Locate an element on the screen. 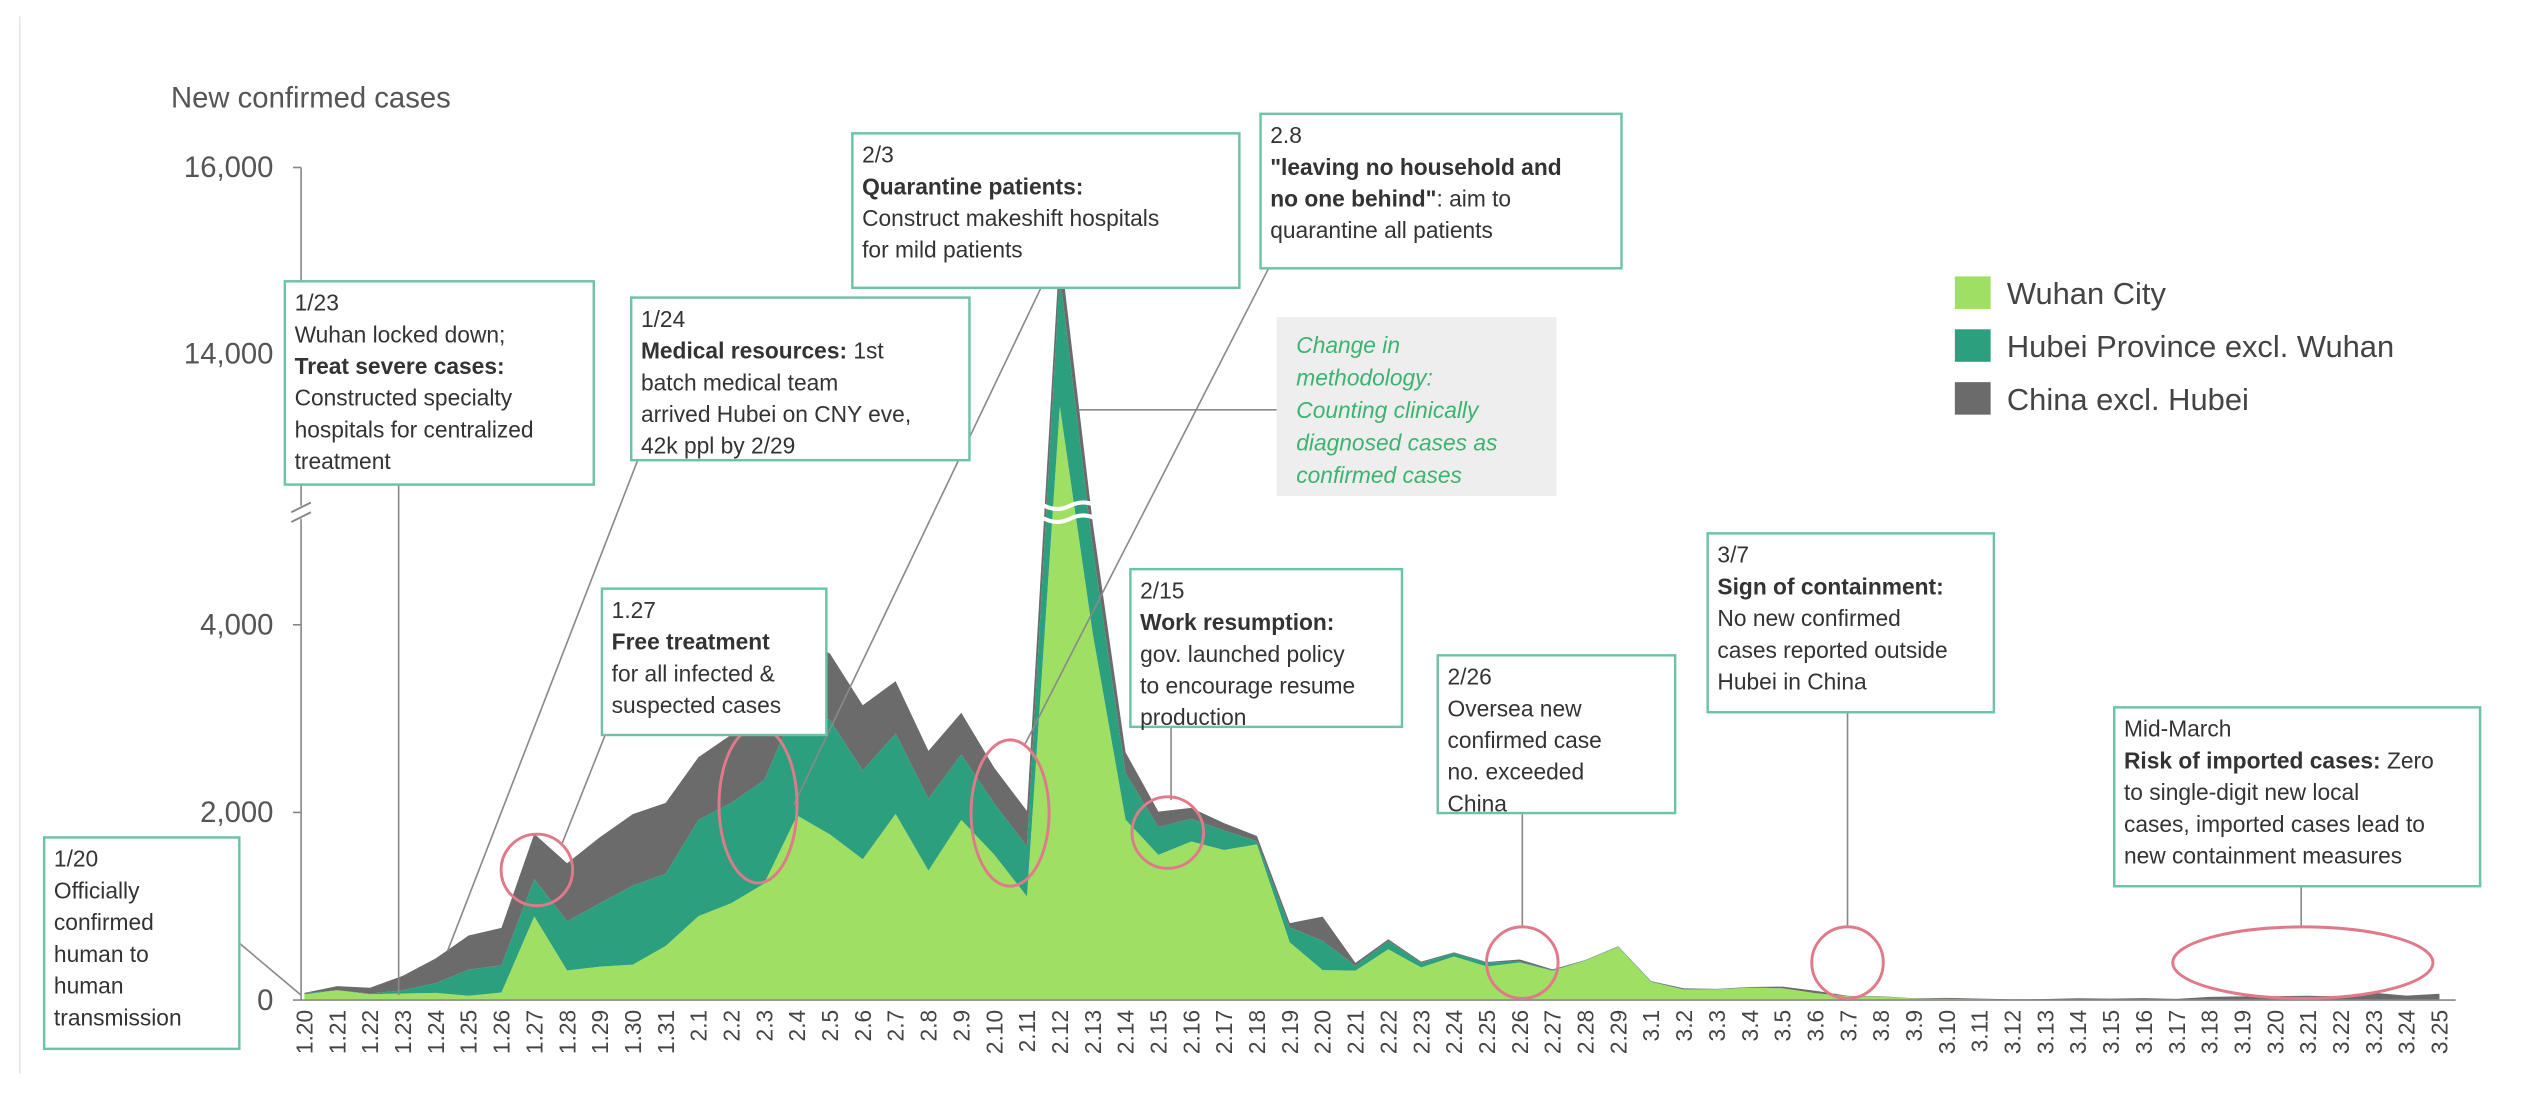 The height and width of the screenshot is (1096, 2521). annotation-text: 3/7 is located at coordinates (1733, 555).